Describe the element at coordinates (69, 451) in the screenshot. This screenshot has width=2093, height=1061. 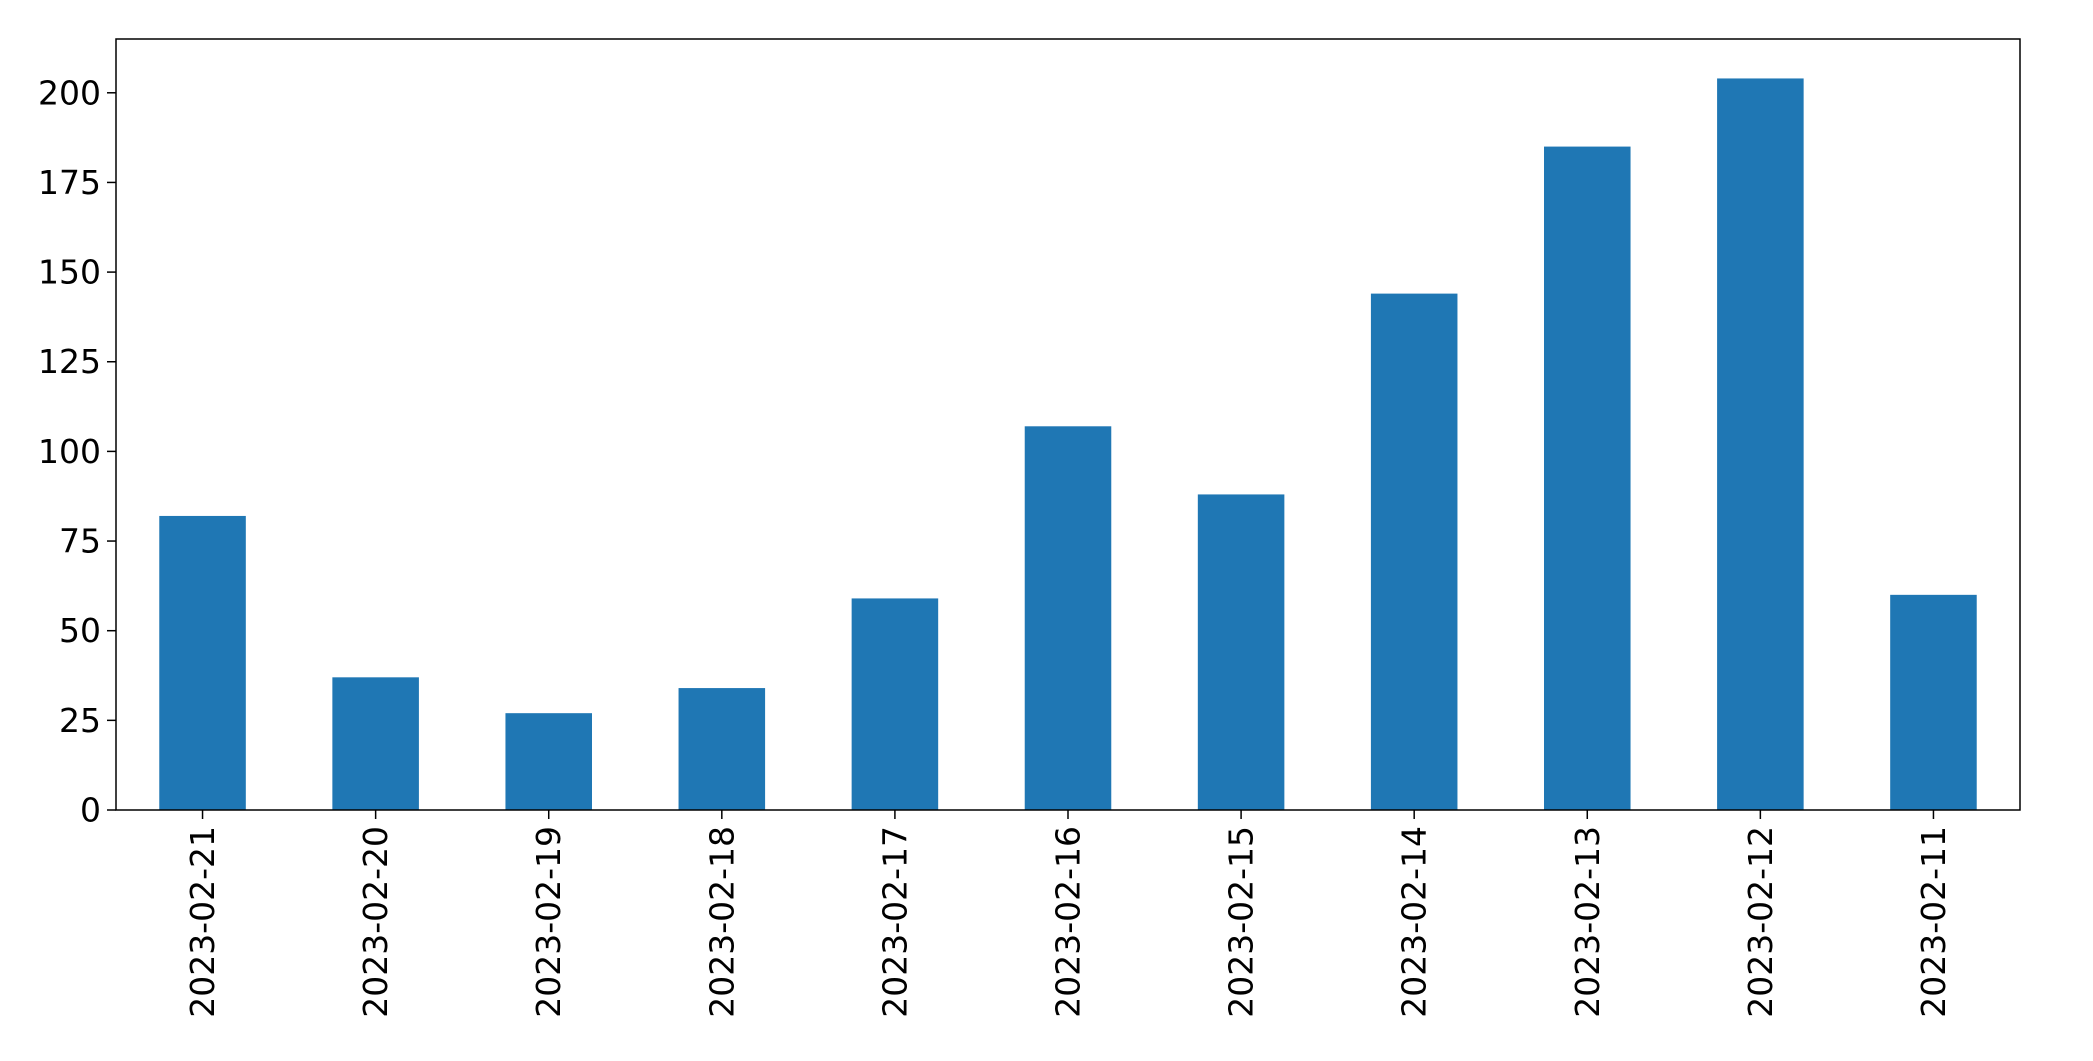
I see `y-tick-label: 100` at that location.